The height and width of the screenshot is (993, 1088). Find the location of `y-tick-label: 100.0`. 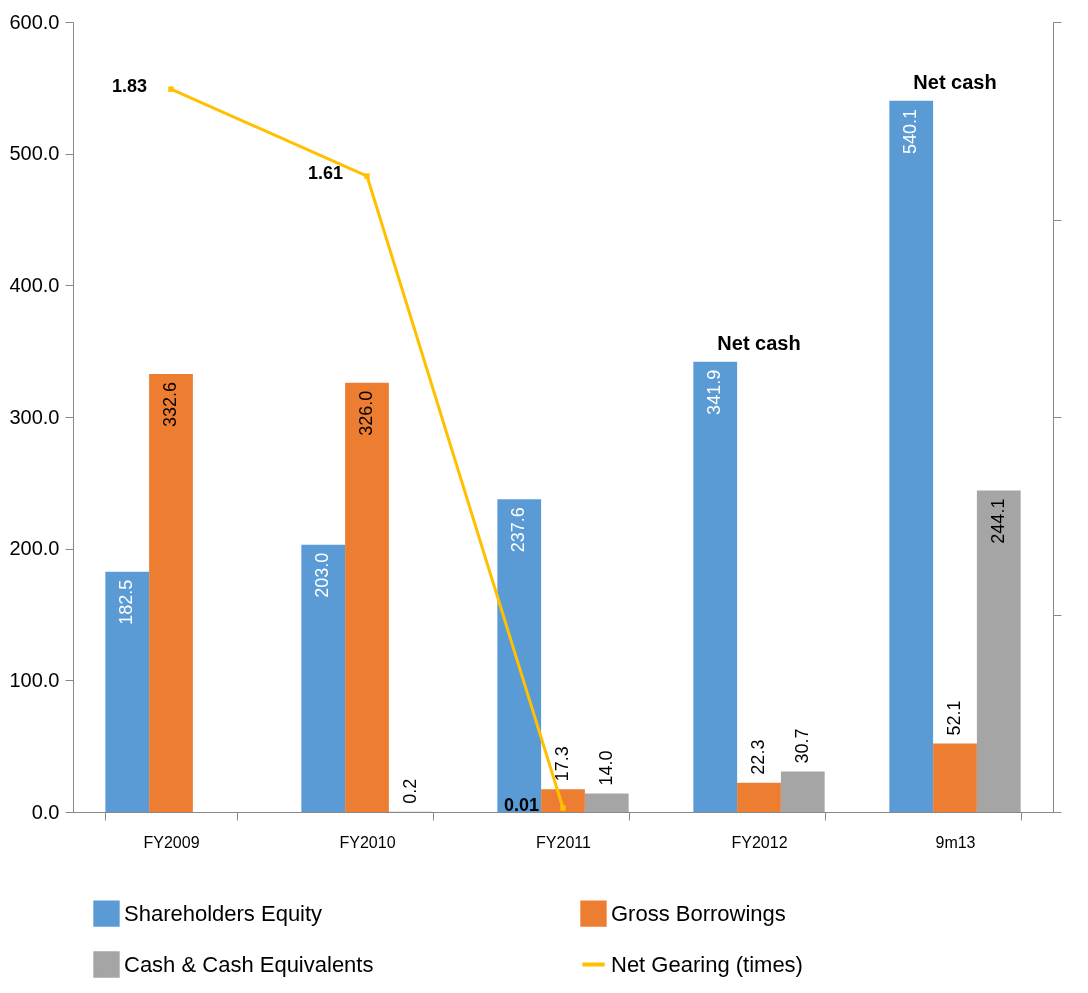

y-tick-label: 100.0 is located at coordinates (34, 679).